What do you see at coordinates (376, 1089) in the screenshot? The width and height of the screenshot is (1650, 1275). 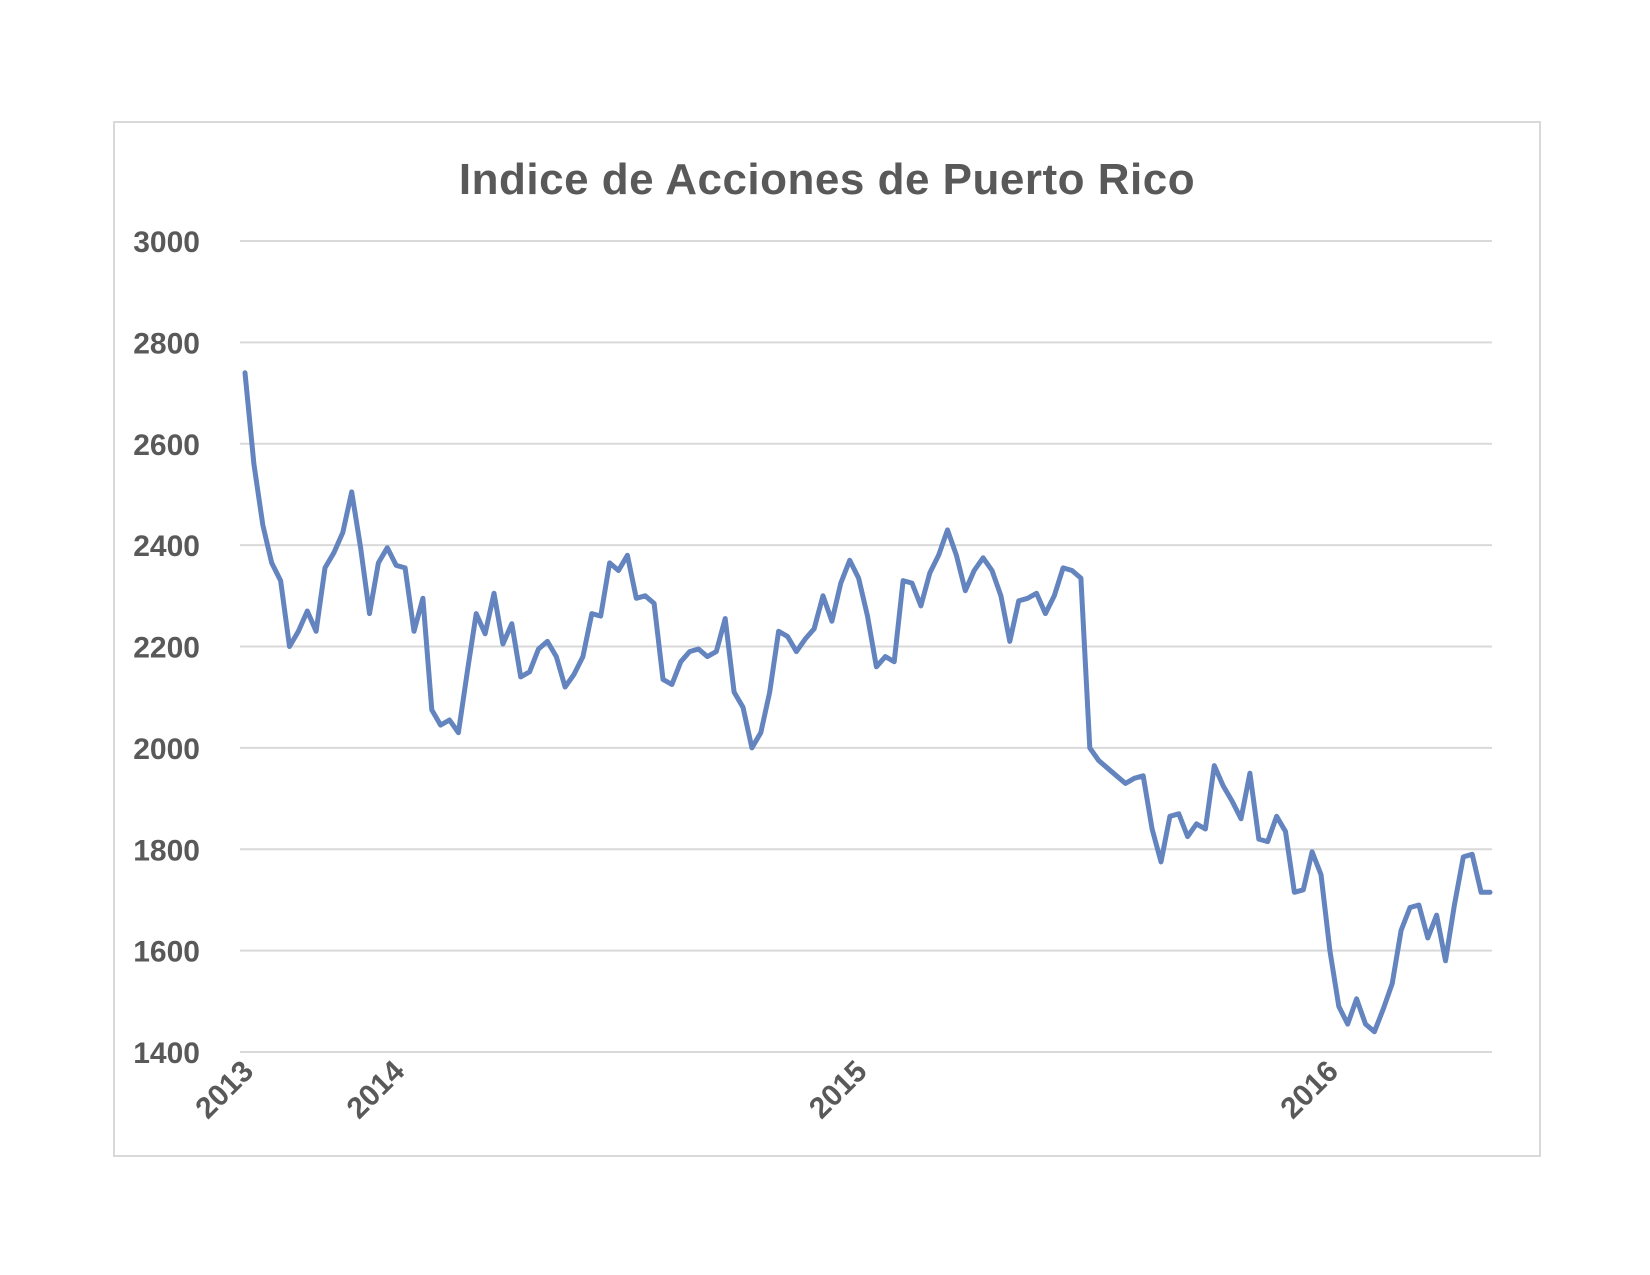 I see `x-tick-label: 2014` at bounding box center [376, 1089].